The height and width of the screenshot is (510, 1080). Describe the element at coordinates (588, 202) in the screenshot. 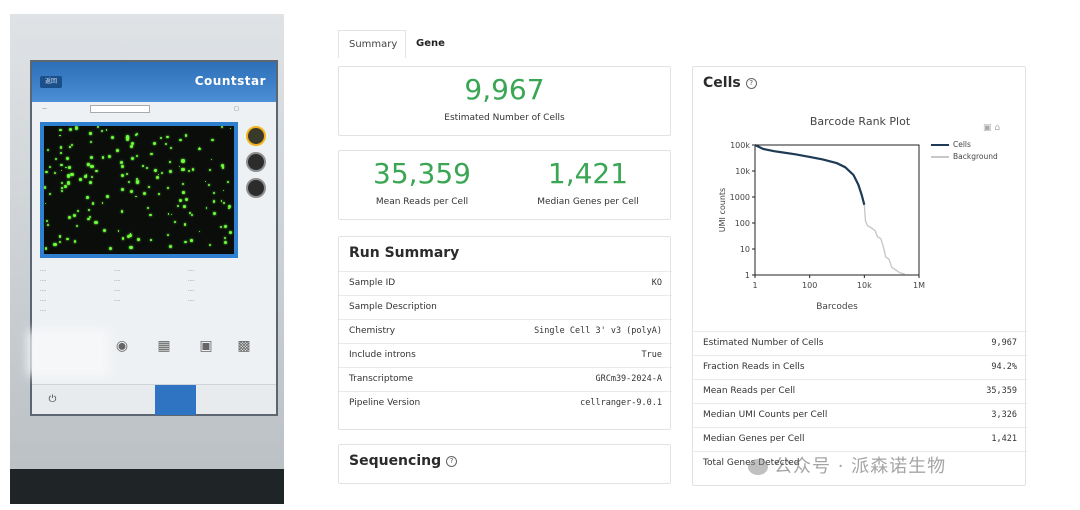

I see `median-genes-label: Median Genes per Cell` at that location.